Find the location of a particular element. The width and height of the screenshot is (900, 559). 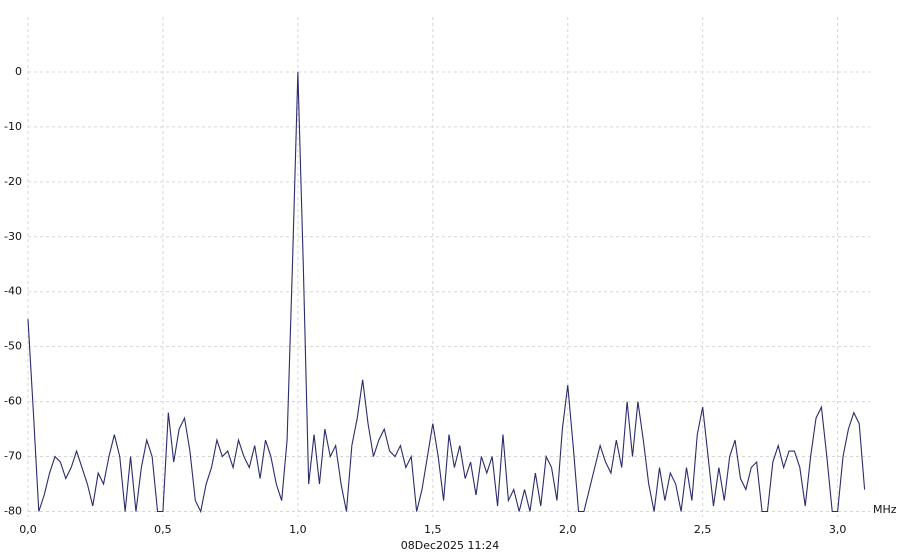

timestamp: 08Dec2025 11:24 is located at coordinates (450, 545).